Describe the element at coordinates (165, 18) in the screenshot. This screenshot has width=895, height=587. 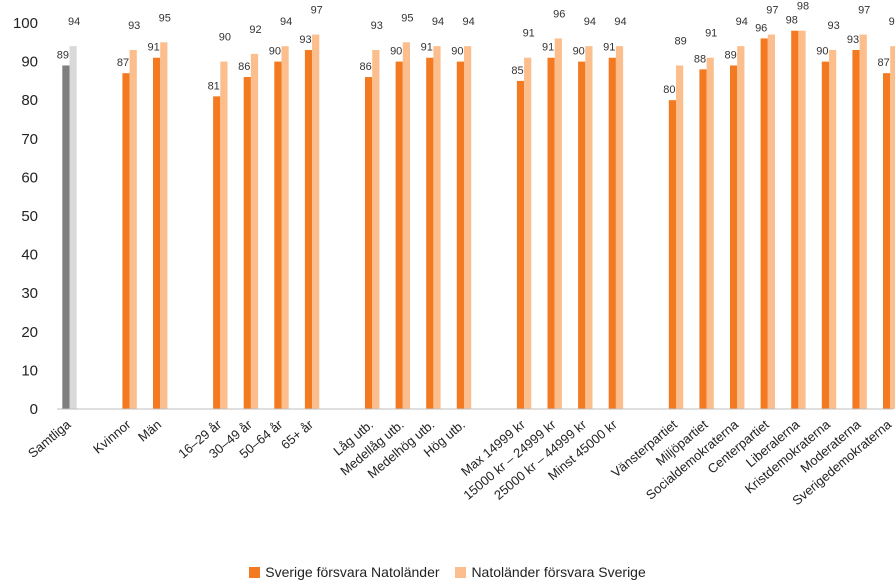
I see `data-label-series-2-2: 95` at that location.